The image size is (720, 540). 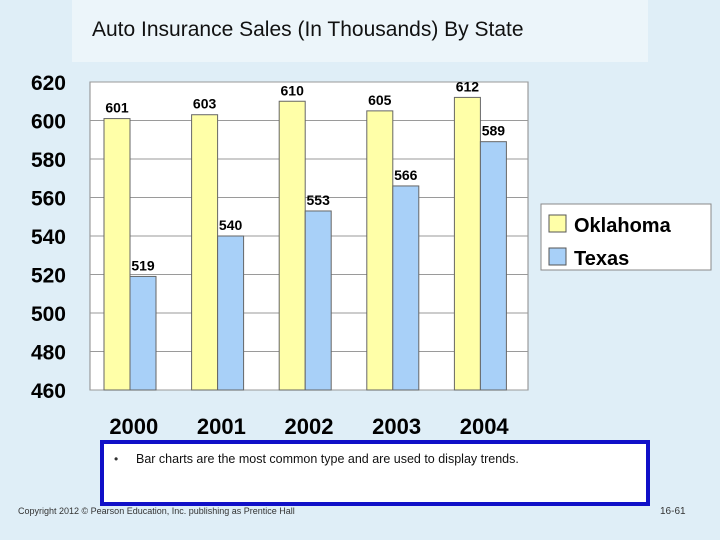 I want to click on legend-box, so click(x=626, y=237).